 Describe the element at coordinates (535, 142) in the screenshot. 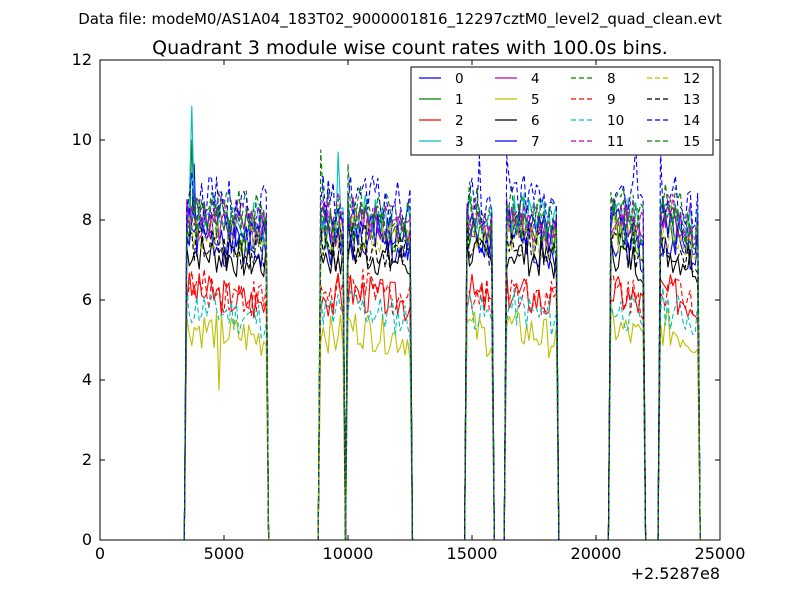

I see `legend-label-7: 7` at that location.